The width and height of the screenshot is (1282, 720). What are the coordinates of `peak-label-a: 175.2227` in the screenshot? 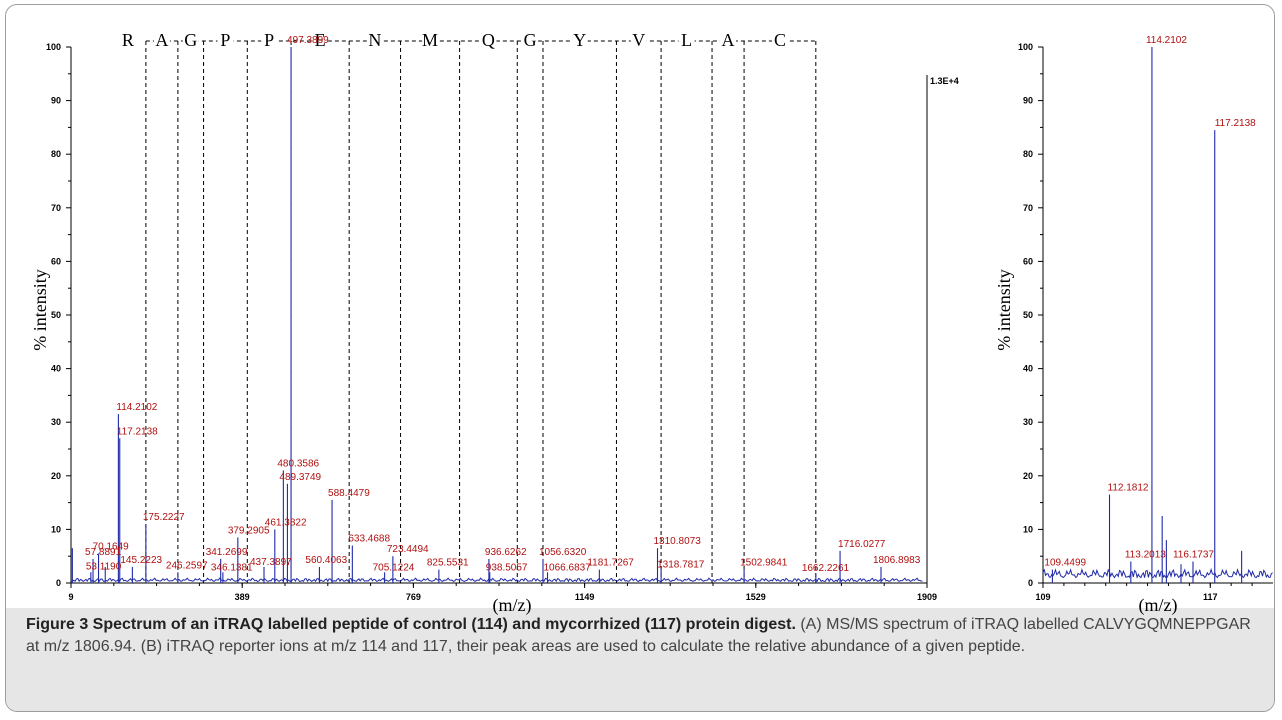 It's located at (164, 517).